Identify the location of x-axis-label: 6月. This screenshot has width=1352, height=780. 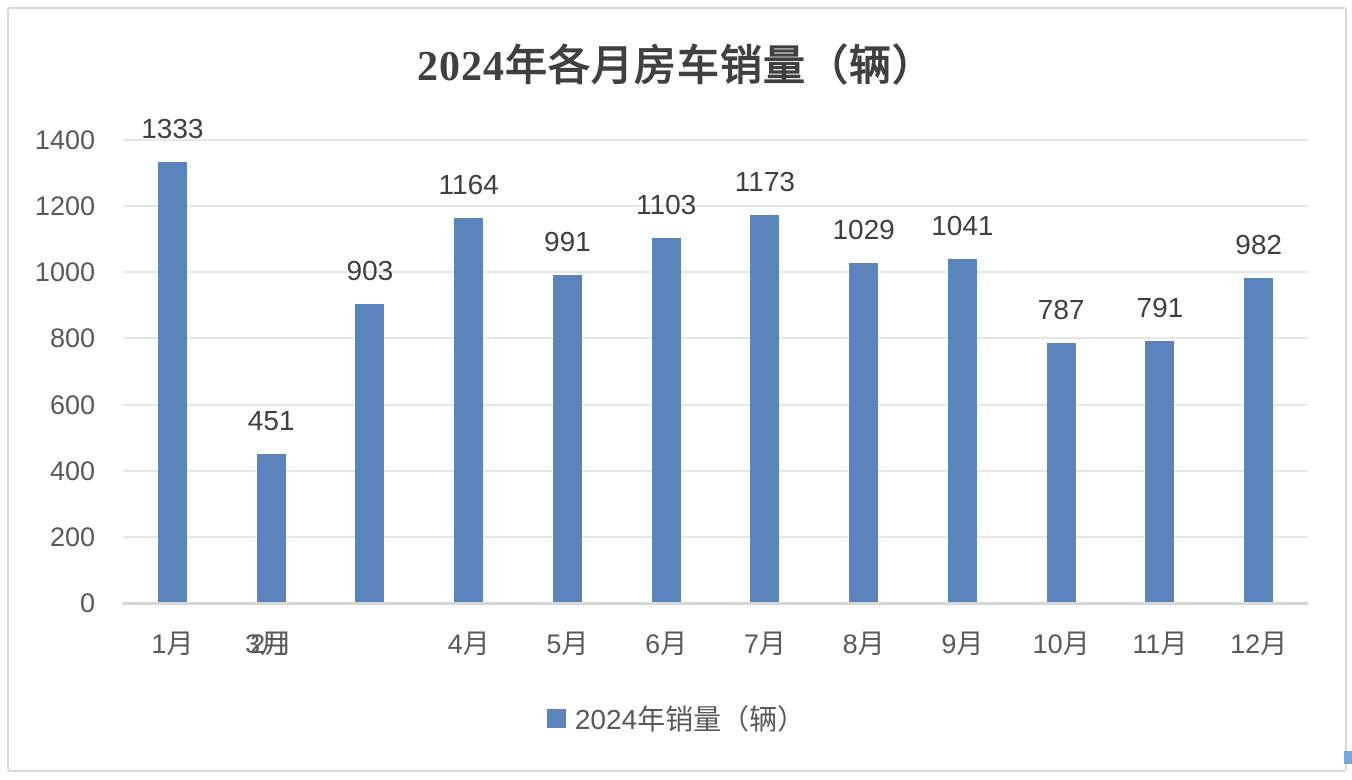
(666, 644).